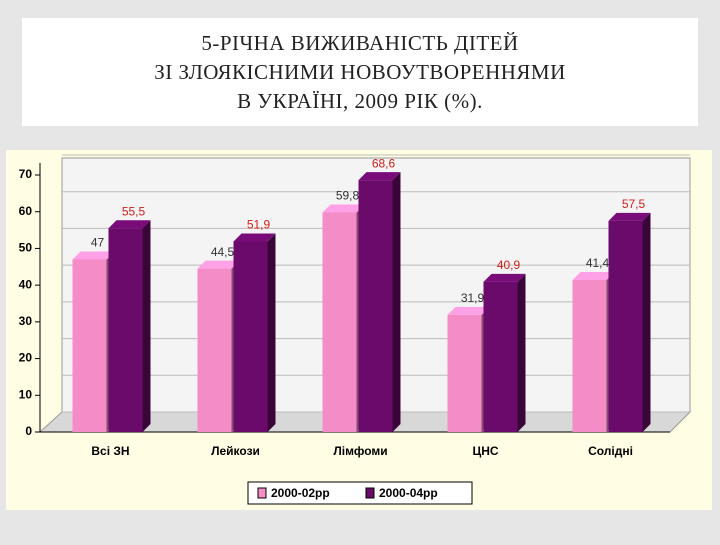 The image size is (720, 545). Describe the element at coordinates (98, 243) in the screenshot. I see `value-label: 47` at that location.